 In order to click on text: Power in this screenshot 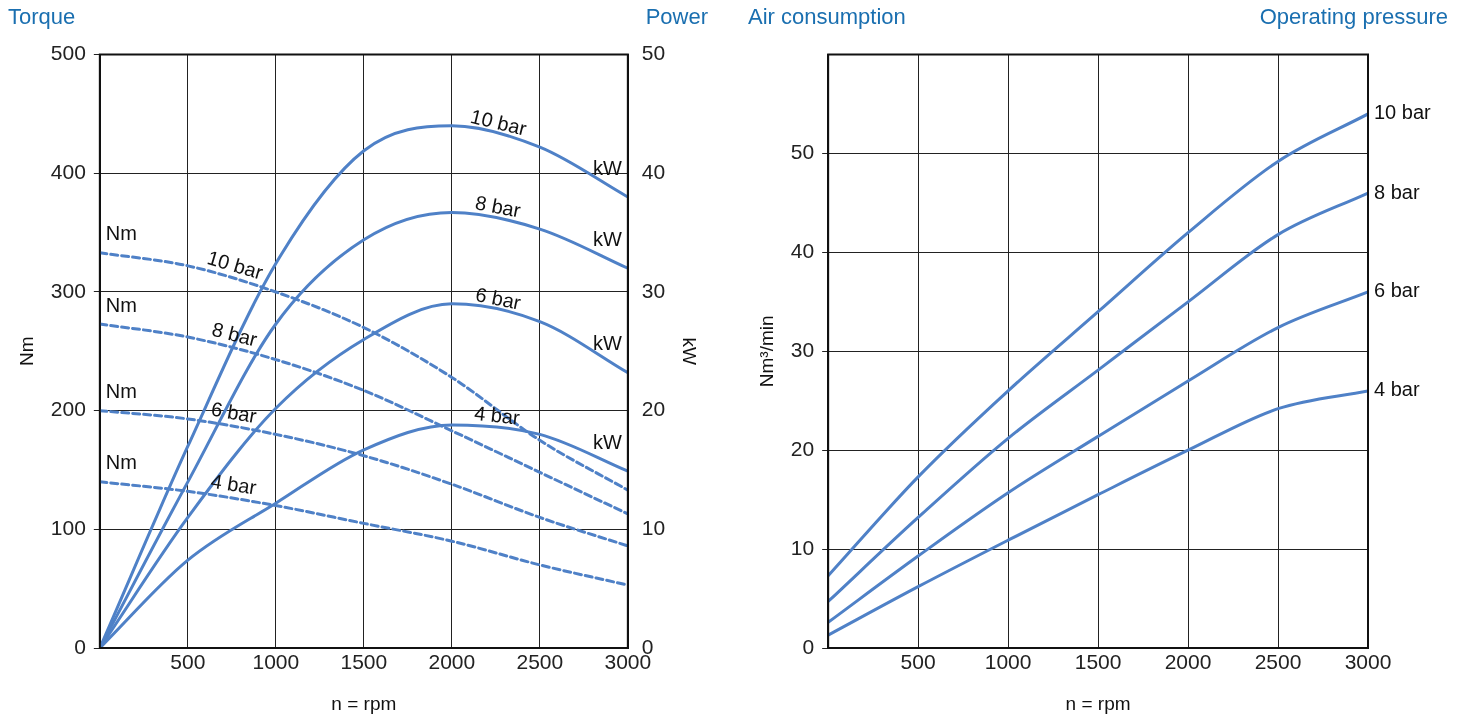, I will do `click(676, 17)`.